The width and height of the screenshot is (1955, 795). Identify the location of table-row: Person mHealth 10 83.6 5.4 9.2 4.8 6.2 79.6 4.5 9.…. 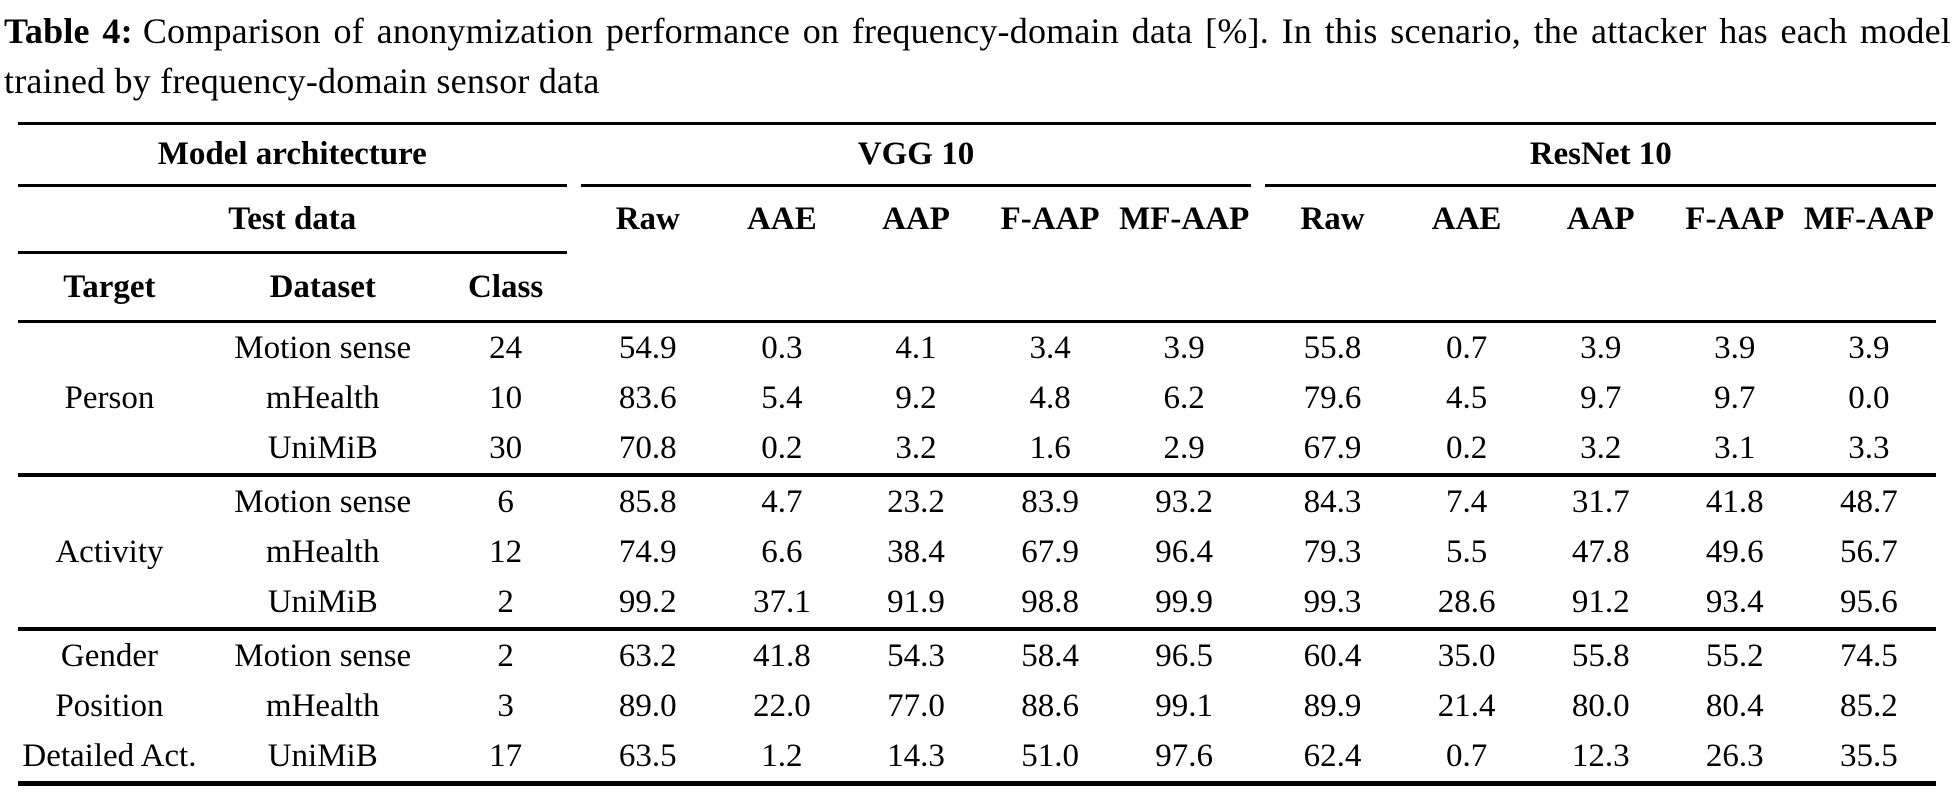
(977, 398).